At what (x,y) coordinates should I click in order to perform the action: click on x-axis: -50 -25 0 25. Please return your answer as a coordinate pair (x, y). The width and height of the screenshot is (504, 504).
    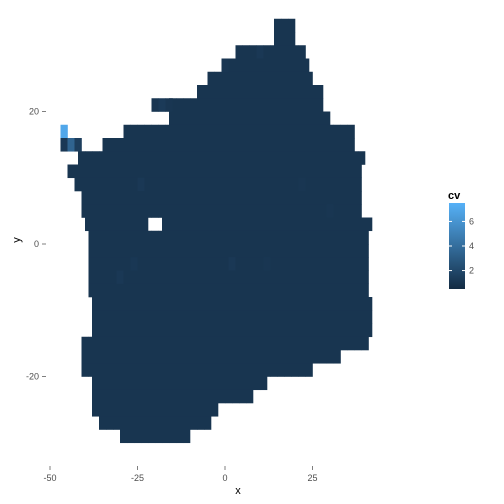
    Looking at the image, I should click on (180, 474).